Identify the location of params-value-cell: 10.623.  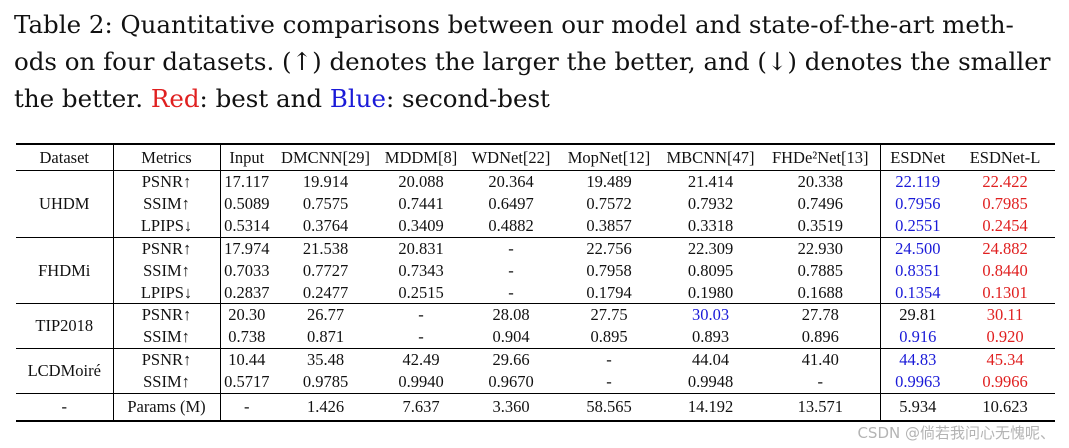
(1005, 408).